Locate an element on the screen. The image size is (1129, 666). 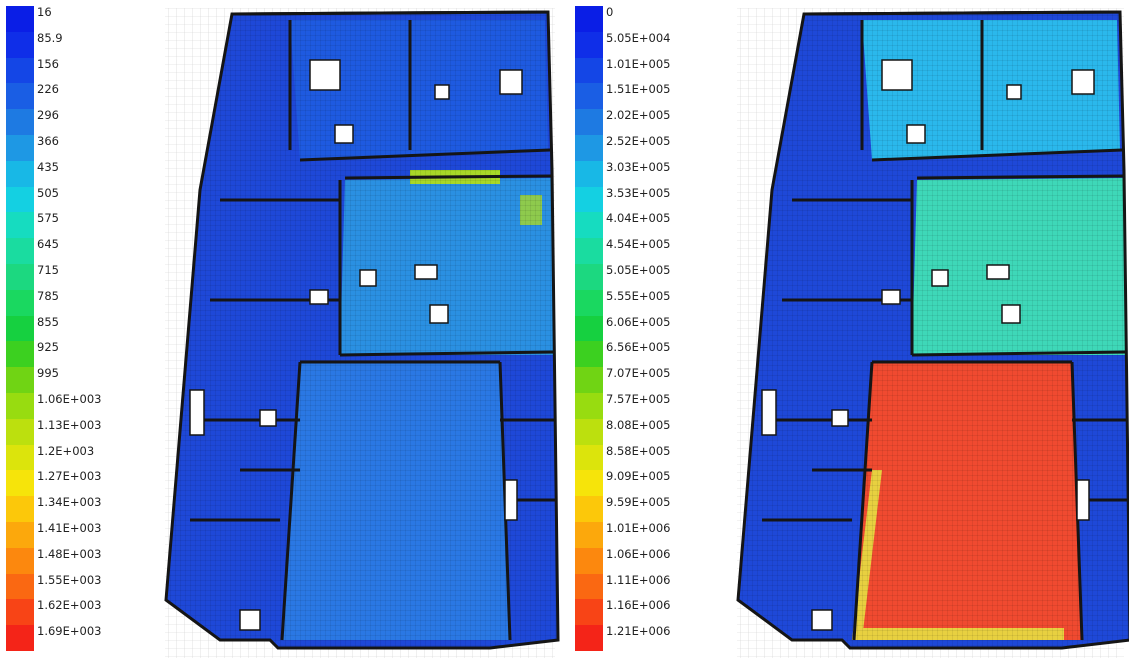
legend-entry: 715 is located at coordinates (53, 276).